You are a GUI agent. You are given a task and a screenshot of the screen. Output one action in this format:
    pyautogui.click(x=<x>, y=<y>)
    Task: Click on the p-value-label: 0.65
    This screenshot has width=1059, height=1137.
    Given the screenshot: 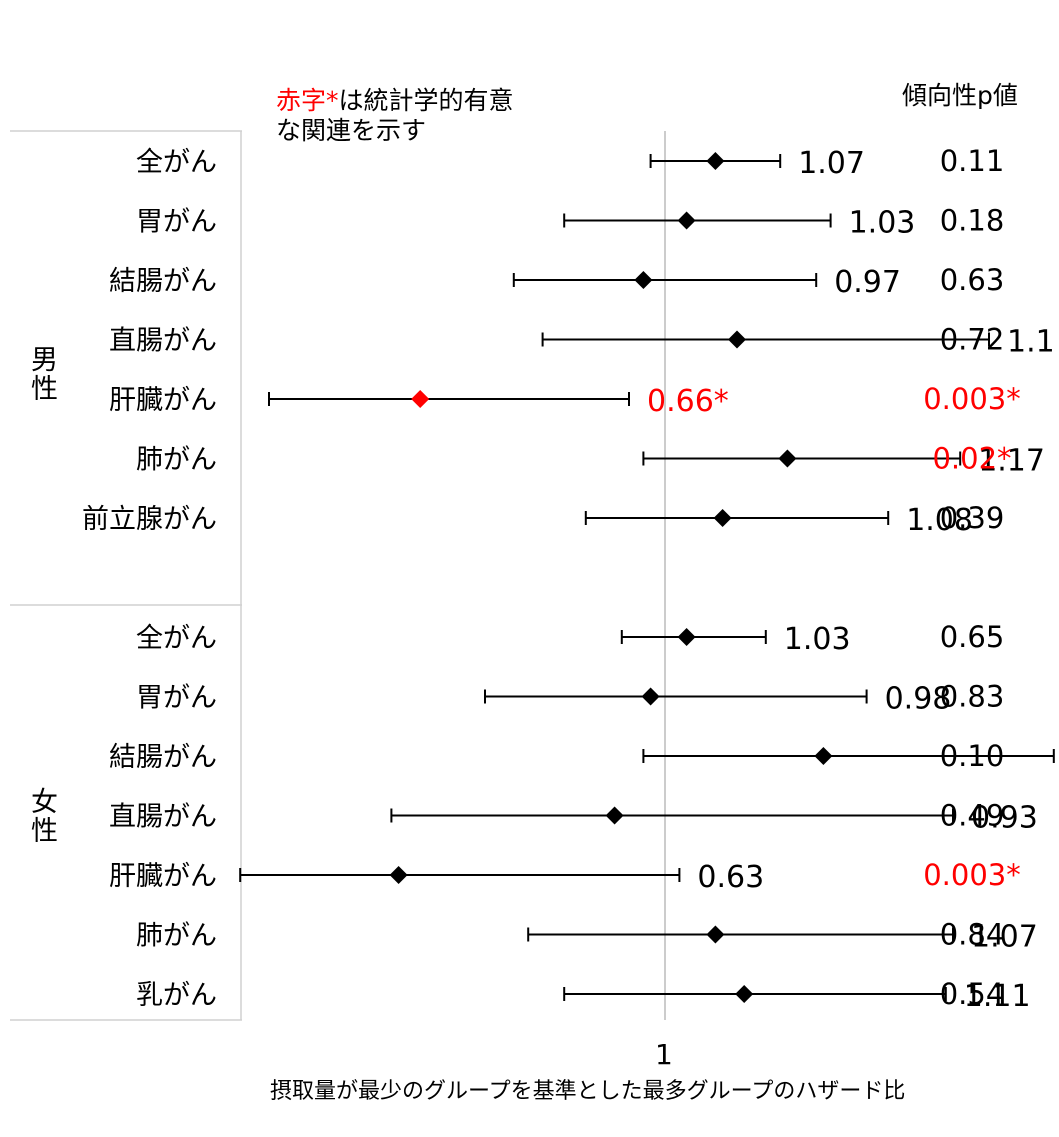 What is the action you would take?
    pyautogui.click(x=972, y=637)
    